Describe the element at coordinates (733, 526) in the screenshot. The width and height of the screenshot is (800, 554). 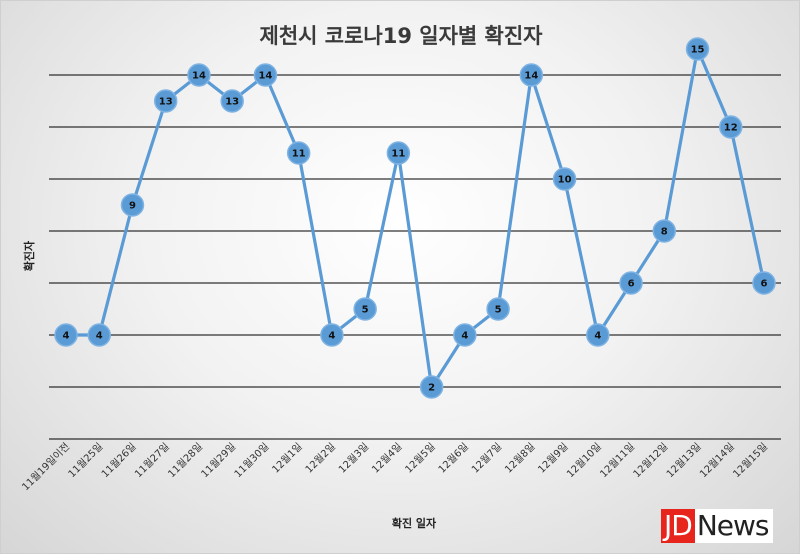
I see `logo-news: News` at that location.